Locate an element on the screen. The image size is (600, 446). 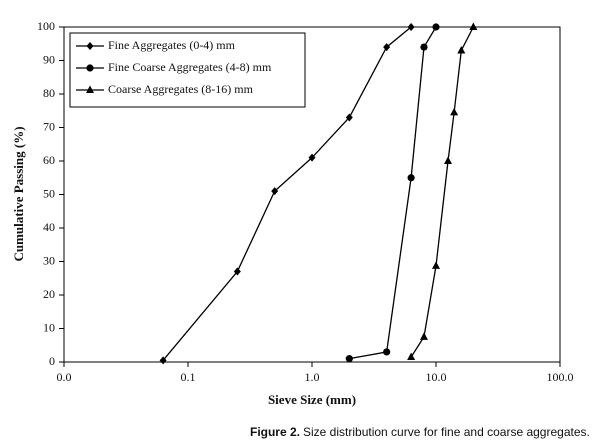
legend-label: Fine Aggregates (0-4) mm is located at coordinates (172, 45).